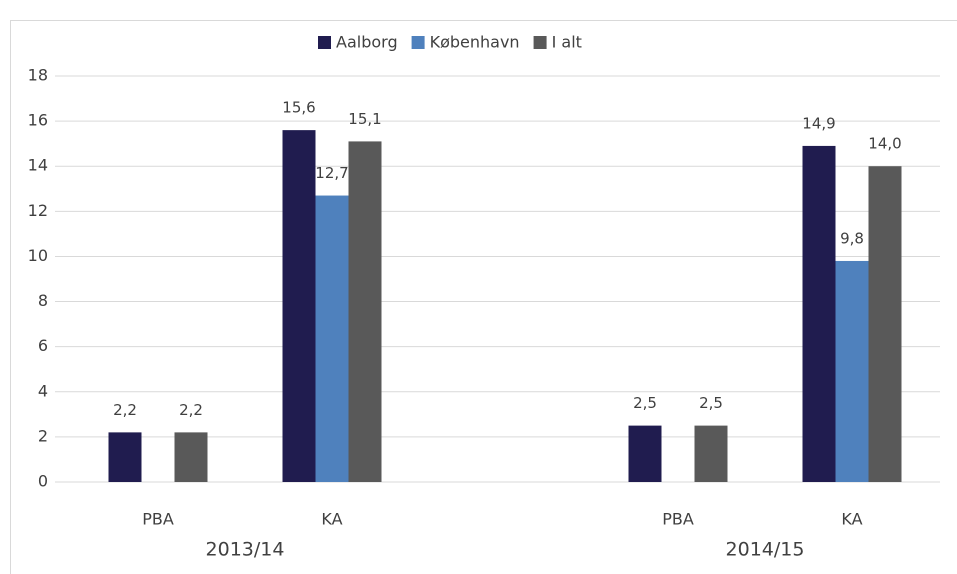 This screenshot has width=957, height=574. I want to click on value-label: 15,1, so click(364, 119).